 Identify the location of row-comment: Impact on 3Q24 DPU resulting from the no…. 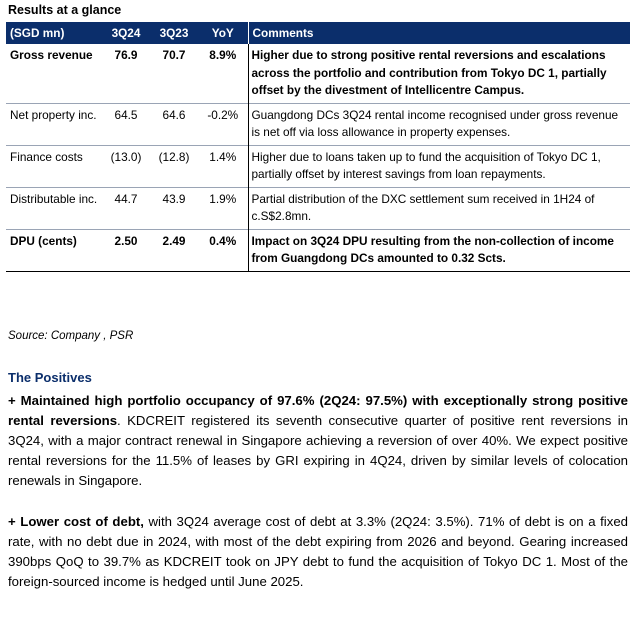
(438, 250).